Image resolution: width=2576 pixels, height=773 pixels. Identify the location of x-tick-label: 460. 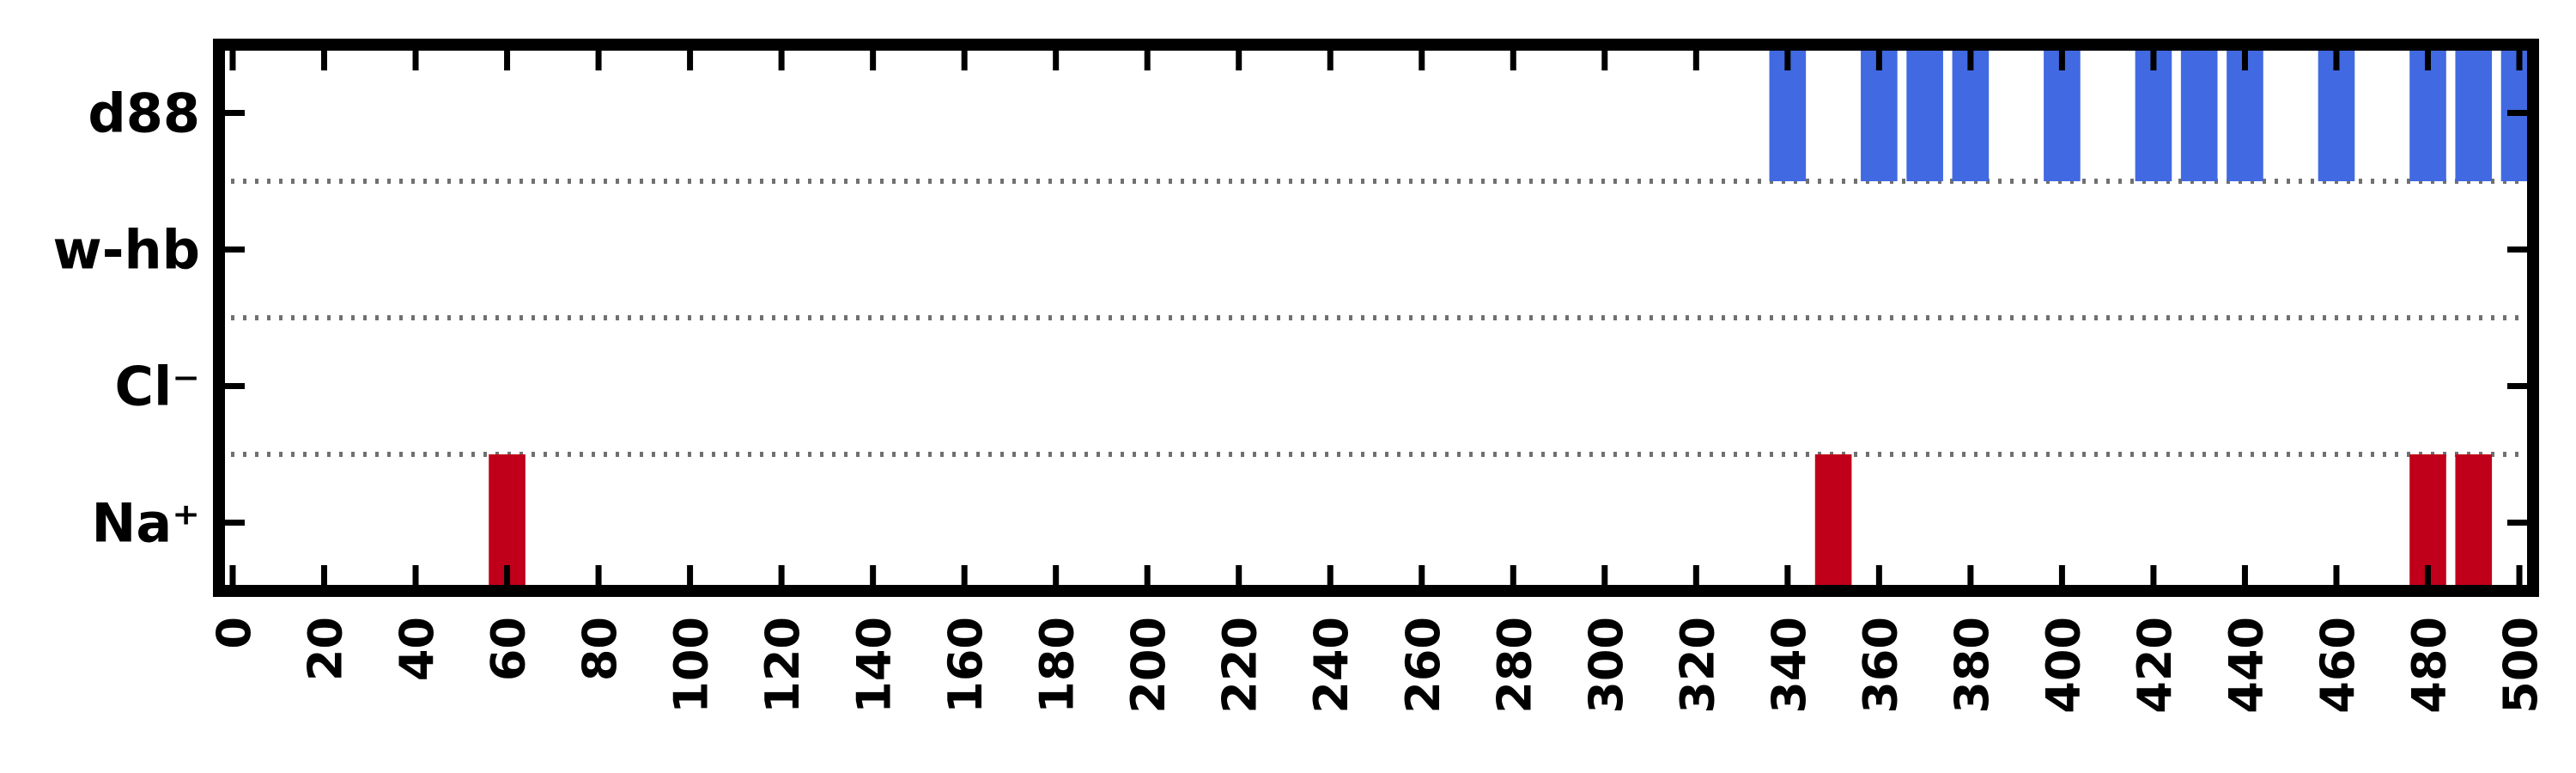
(2338, 665).